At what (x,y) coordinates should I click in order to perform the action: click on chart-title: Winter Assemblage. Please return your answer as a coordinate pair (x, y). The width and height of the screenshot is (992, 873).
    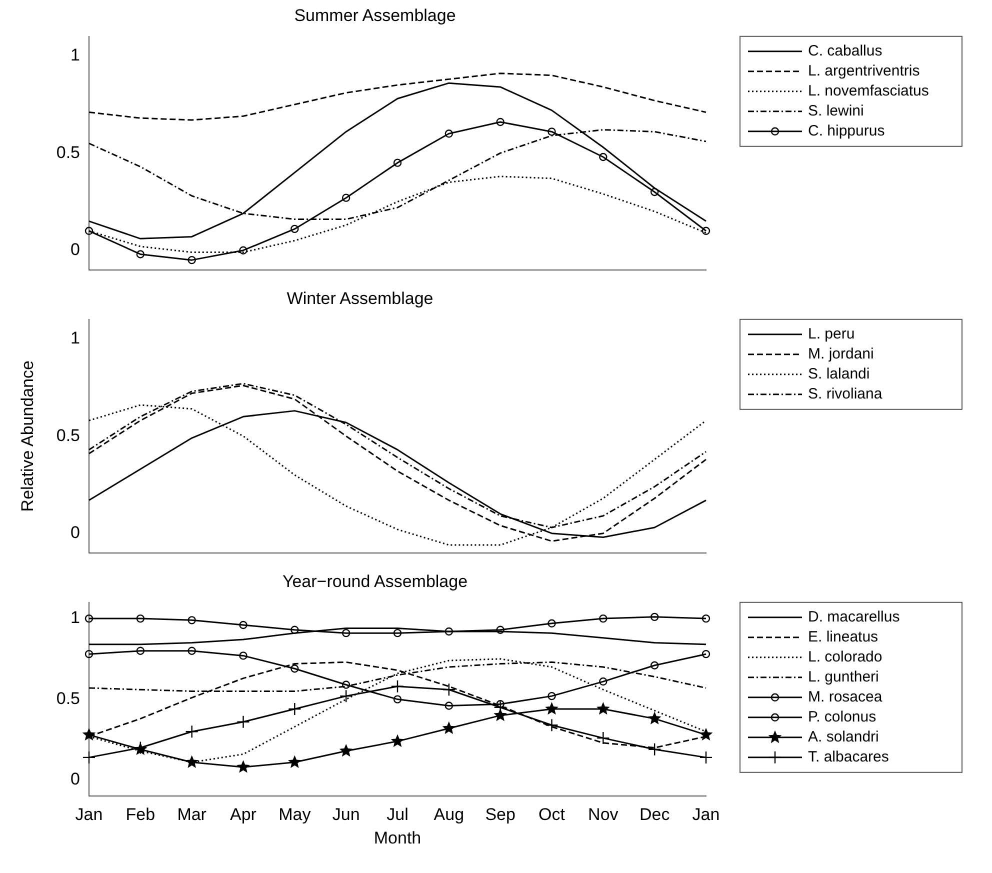
    Looking at the image, I should click on (360, 298).